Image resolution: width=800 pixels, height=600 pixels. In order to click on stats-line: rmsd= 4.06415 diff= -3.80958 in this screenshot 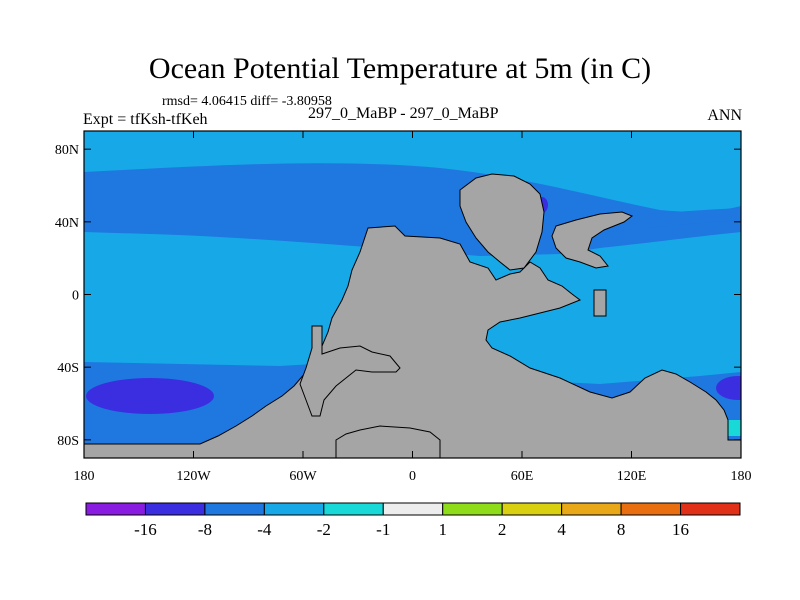, I will do `click(247, 101)`.